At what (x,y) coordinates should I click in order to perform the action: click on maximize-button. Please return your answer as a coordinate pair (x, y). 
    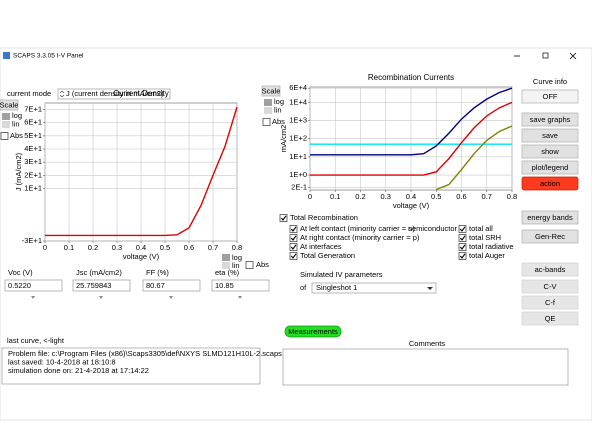
    Looking at the image, I should click on (545, 55).